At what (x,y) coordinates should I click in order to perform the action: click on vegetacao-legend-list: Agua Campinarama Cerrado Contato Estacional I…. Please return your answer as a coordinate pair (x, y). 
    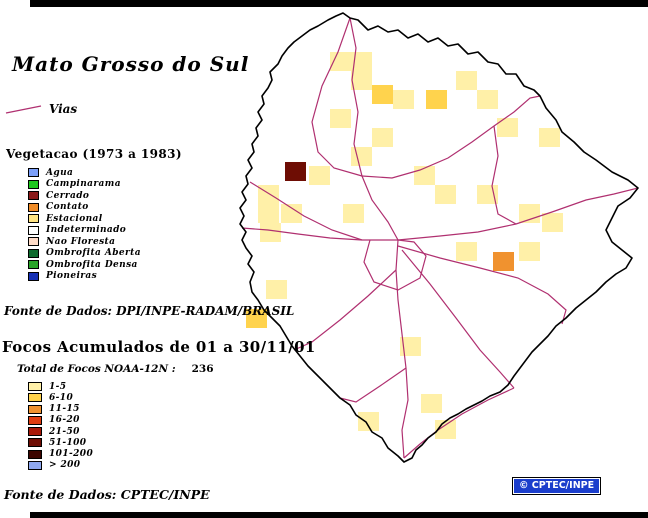
    Looking at the image, I should click on (84, 224).